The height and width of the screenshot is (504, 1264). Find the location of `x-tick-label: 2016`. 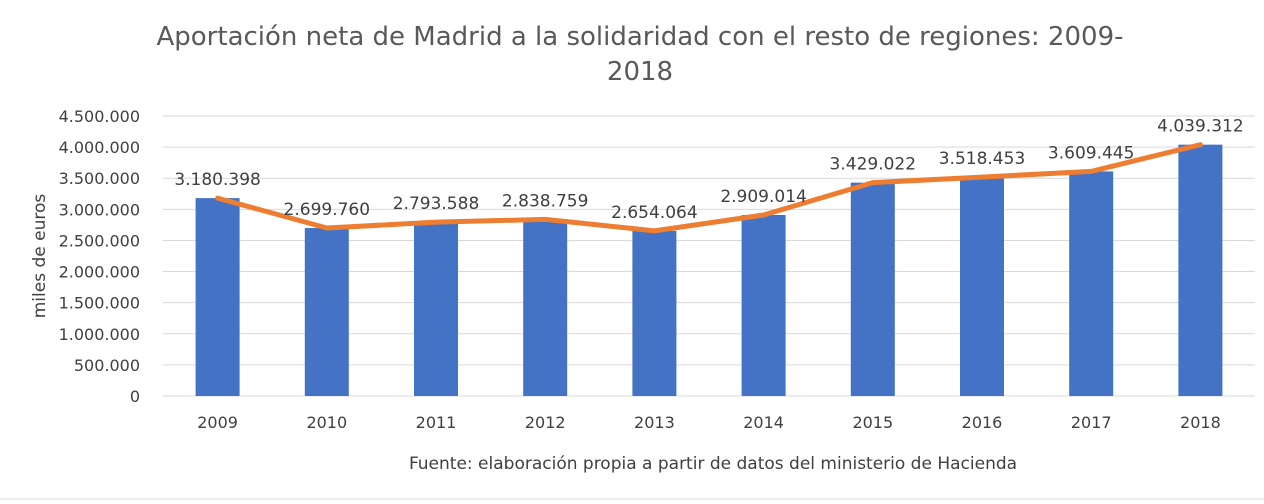

x-tick-label: 2016 is located at coordinates (982, 422).